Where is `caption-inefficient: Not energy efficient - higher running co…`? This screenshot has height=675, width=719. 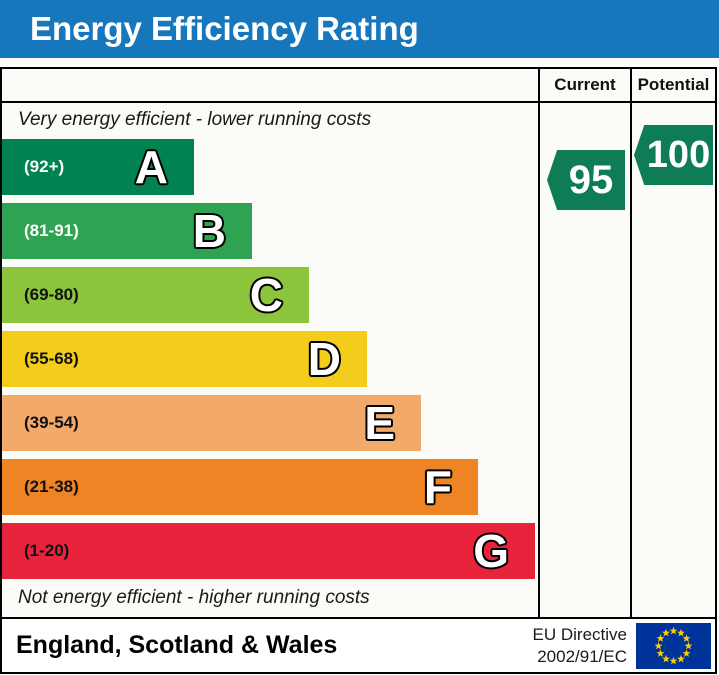
caption-inefficient: Not energy efficient - higher running co… is located at coordinates (194, 597).